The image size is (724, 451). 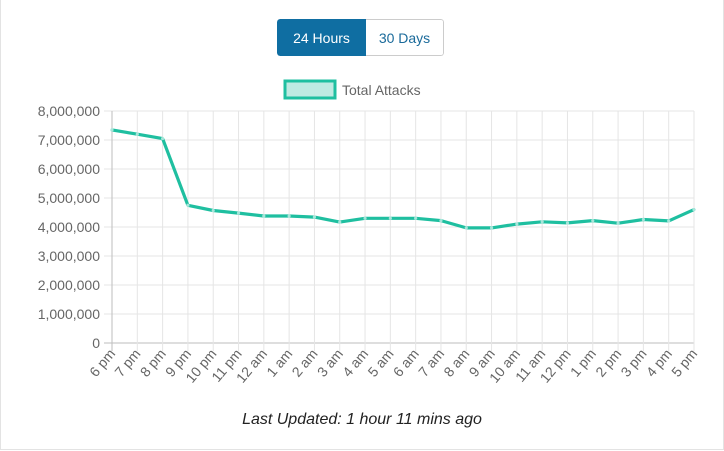 What do you see at coordinates (153, 363) in the screenshot?
I see `x-tick-label: 8 pm` at bounding box center [153, 363].